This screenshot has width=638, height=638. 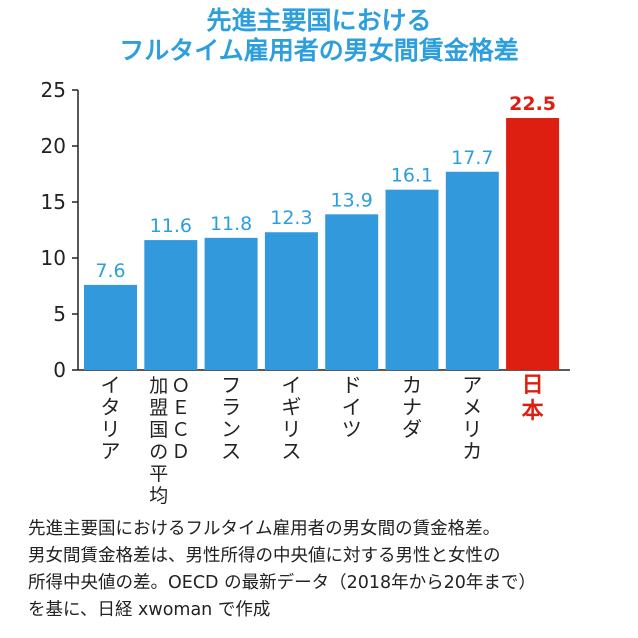 What do you see at coordinates (158, 441) in the screenshot?
I see `x-tick-label: 加盟国の平均` at bounding box center [158, 441].